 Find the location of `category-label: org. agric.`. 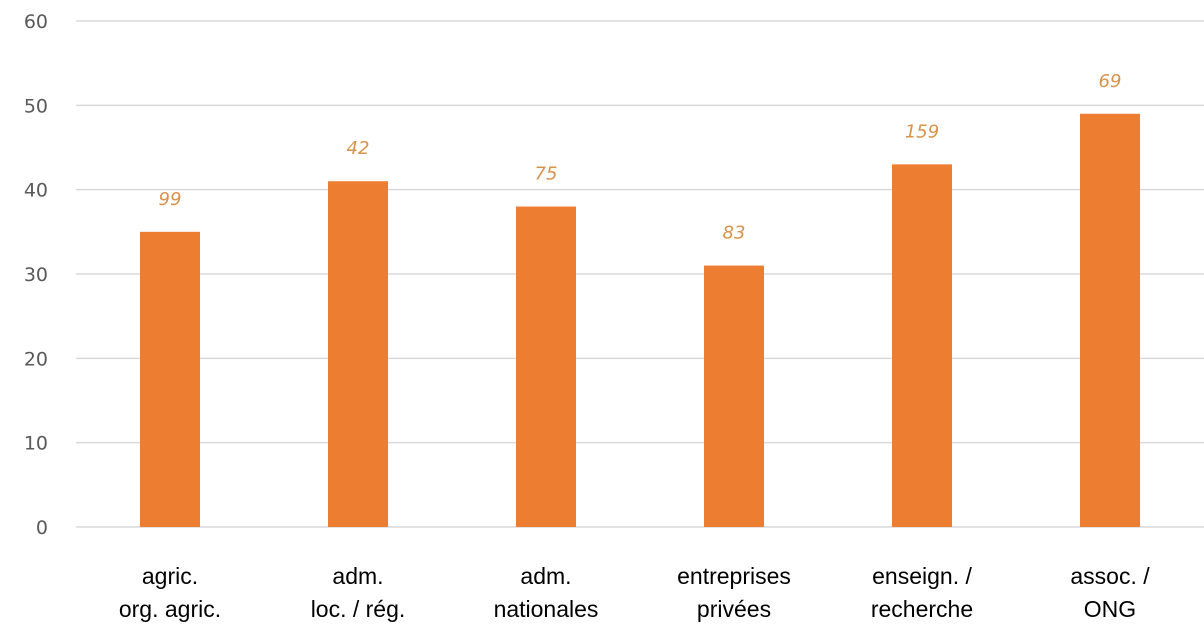

category-label: org. agric. is located at coordinates (170, 609).